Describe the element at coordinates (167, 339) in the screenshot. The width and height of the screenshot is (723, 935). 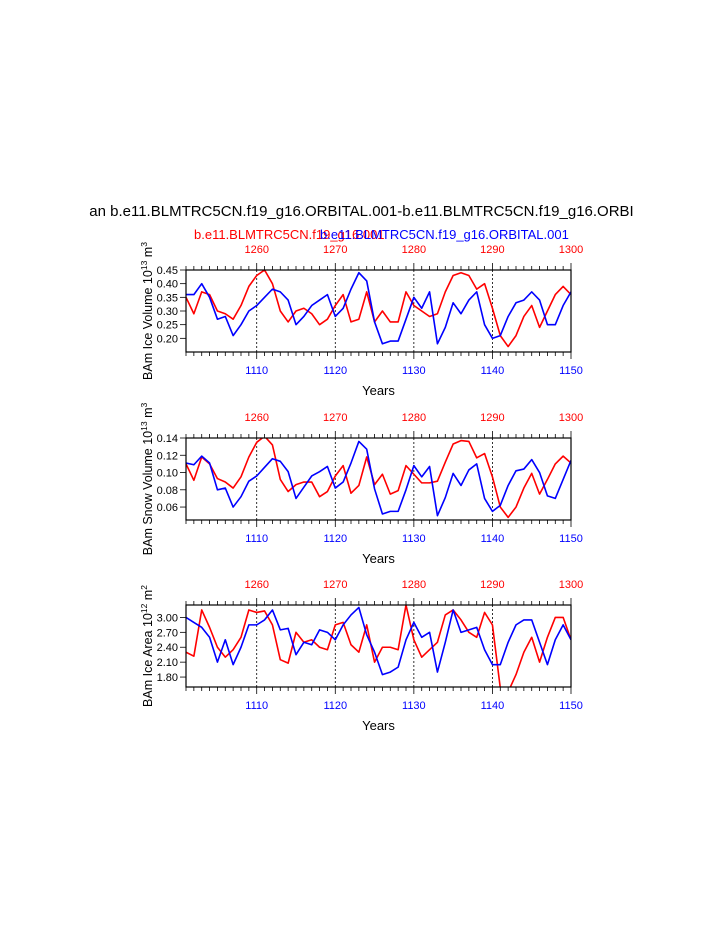
I see `y-tick-label: 0.20` at that location.